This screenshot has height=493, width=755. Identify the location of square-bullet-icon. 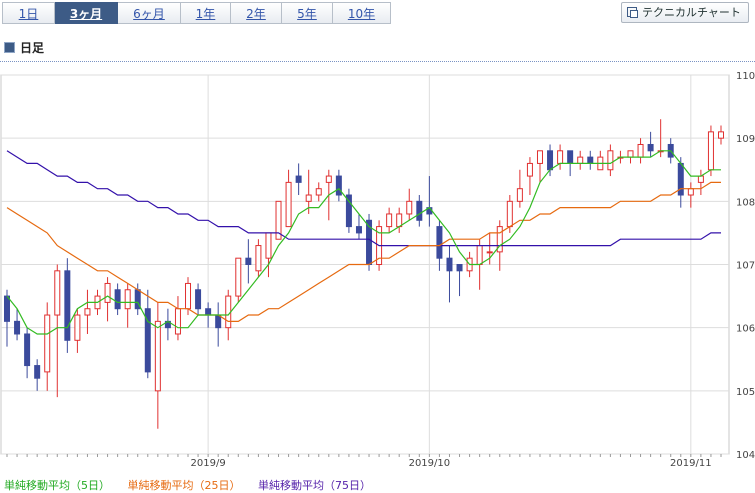
(9, 47).